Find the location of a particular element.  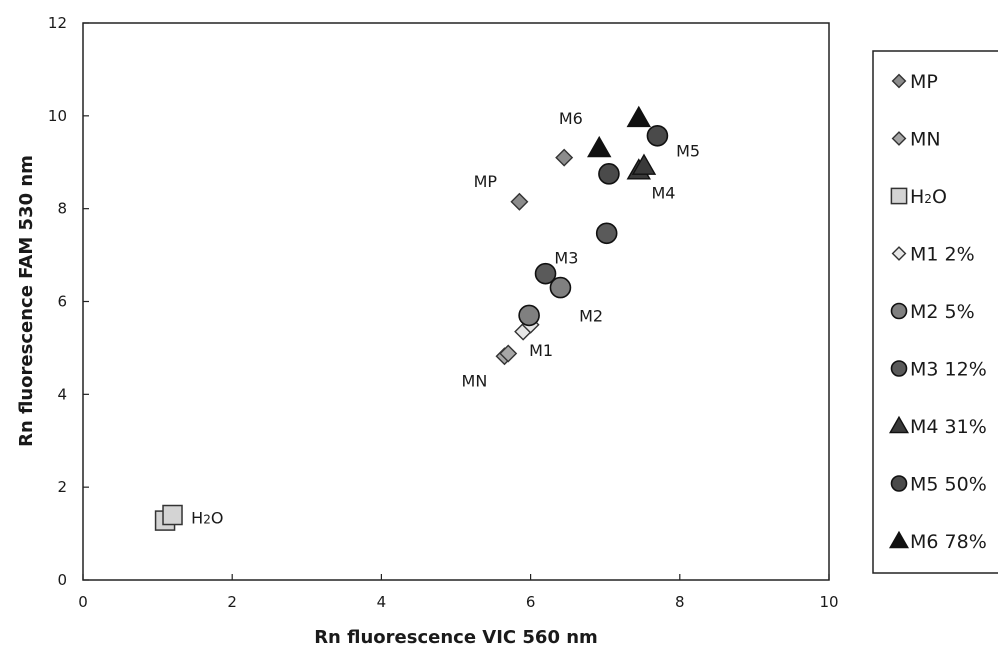

y-tick-label: 12 is located at coordinates (57, 23).